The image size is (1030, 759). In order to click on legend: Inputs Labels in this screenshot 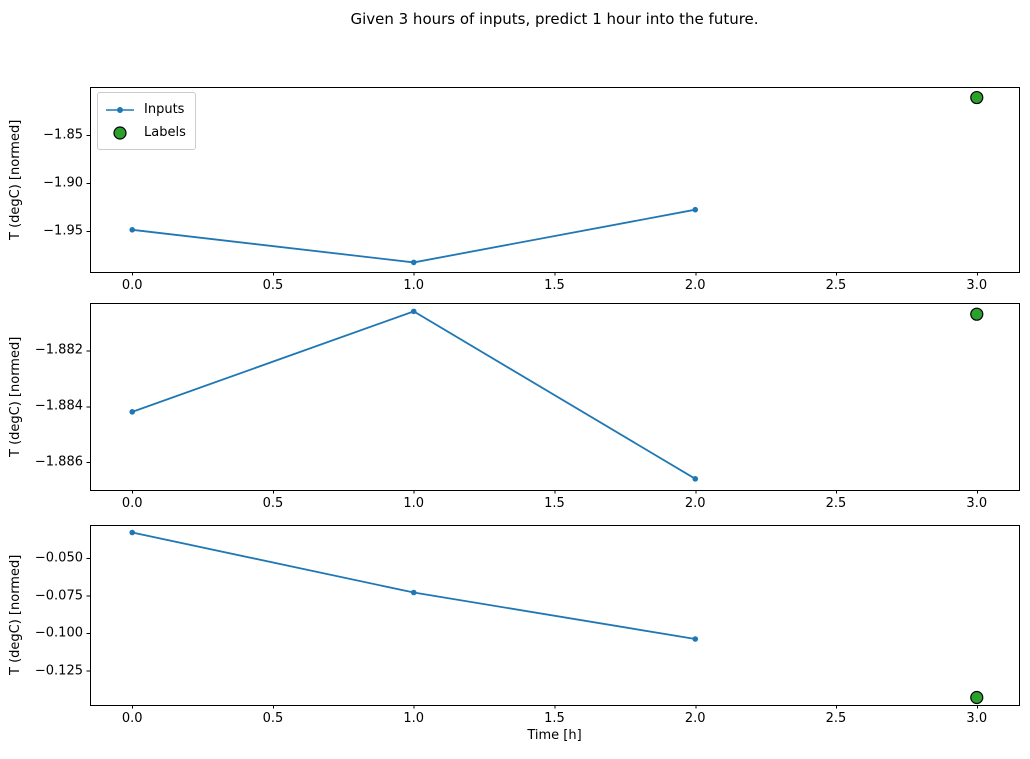, I will do `click(146, 121)`.